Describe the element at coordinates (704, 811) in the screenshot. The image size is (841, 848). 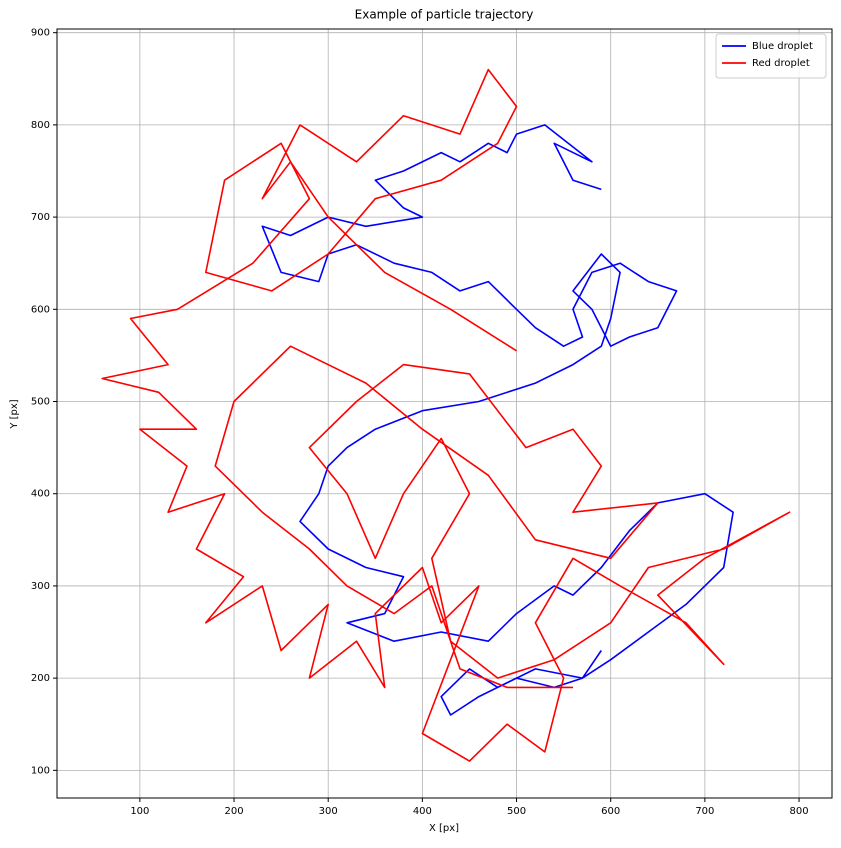
I see `x-tick-label: 700` at that location.